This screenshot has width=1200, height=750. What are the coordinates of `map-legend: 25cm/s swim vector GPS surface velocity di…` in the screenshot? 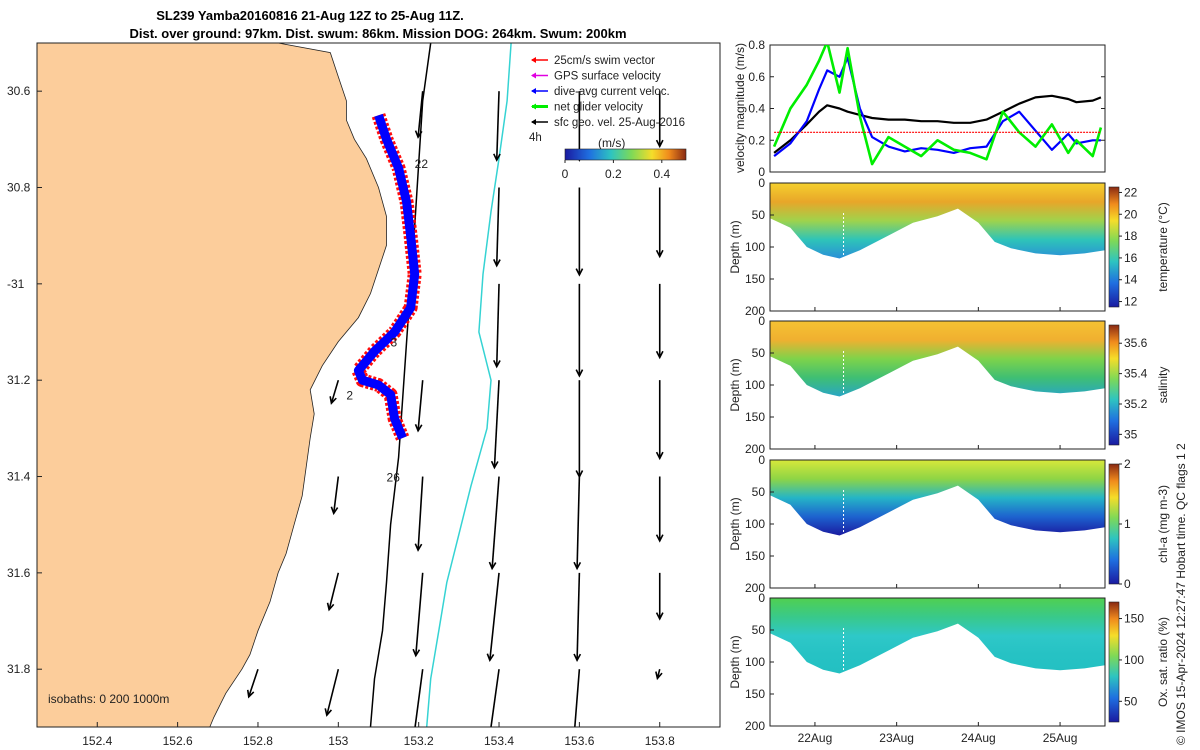 It's located at (608, 92).